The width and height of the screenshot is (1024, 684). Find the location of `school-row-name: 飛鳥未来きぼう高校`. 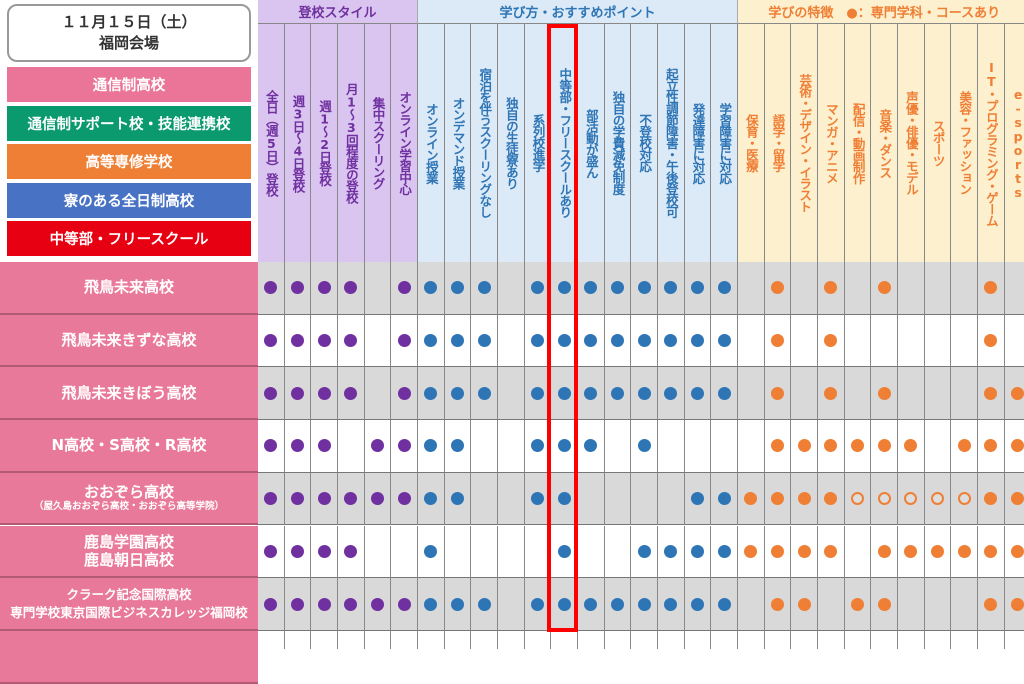

school-row-name: 飛鳥未来きぼう高校 is located at coordinates (129, 394).